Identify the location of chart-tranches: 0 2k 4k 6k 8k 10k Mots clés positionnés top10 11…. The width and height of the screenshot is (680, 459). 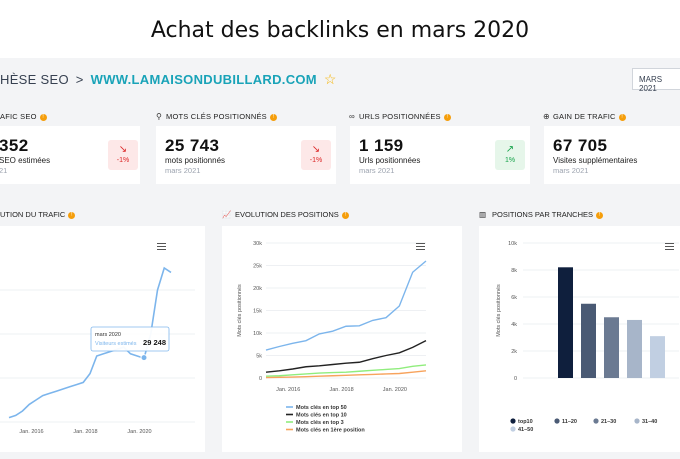
(579, 339).